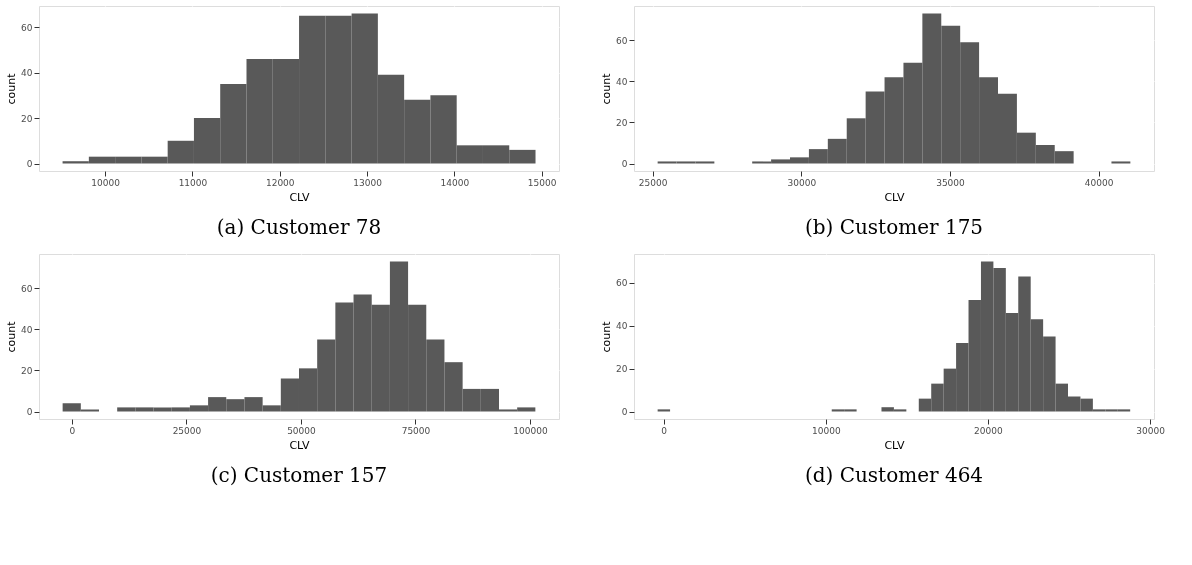 The width and height of the screenshot is (1192, 565). Describe the element at coordinates (416, 430) in the screenshot. I see `x-tick-label: 75000` at that location.